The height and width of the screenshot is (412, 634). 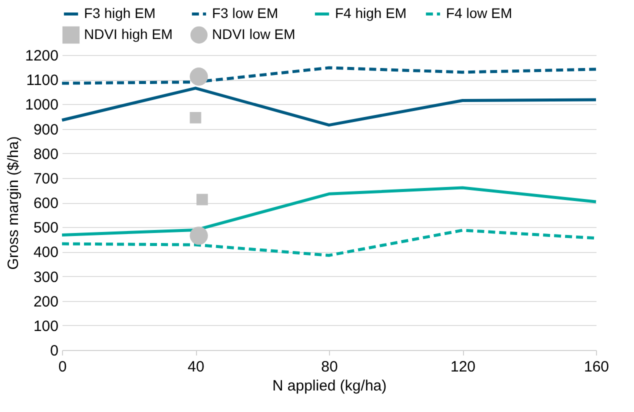 What do you see at coordinates (41, 56) in the screenshot?
I see `y-tick-label: 1200` at bounding box center [41, 56].